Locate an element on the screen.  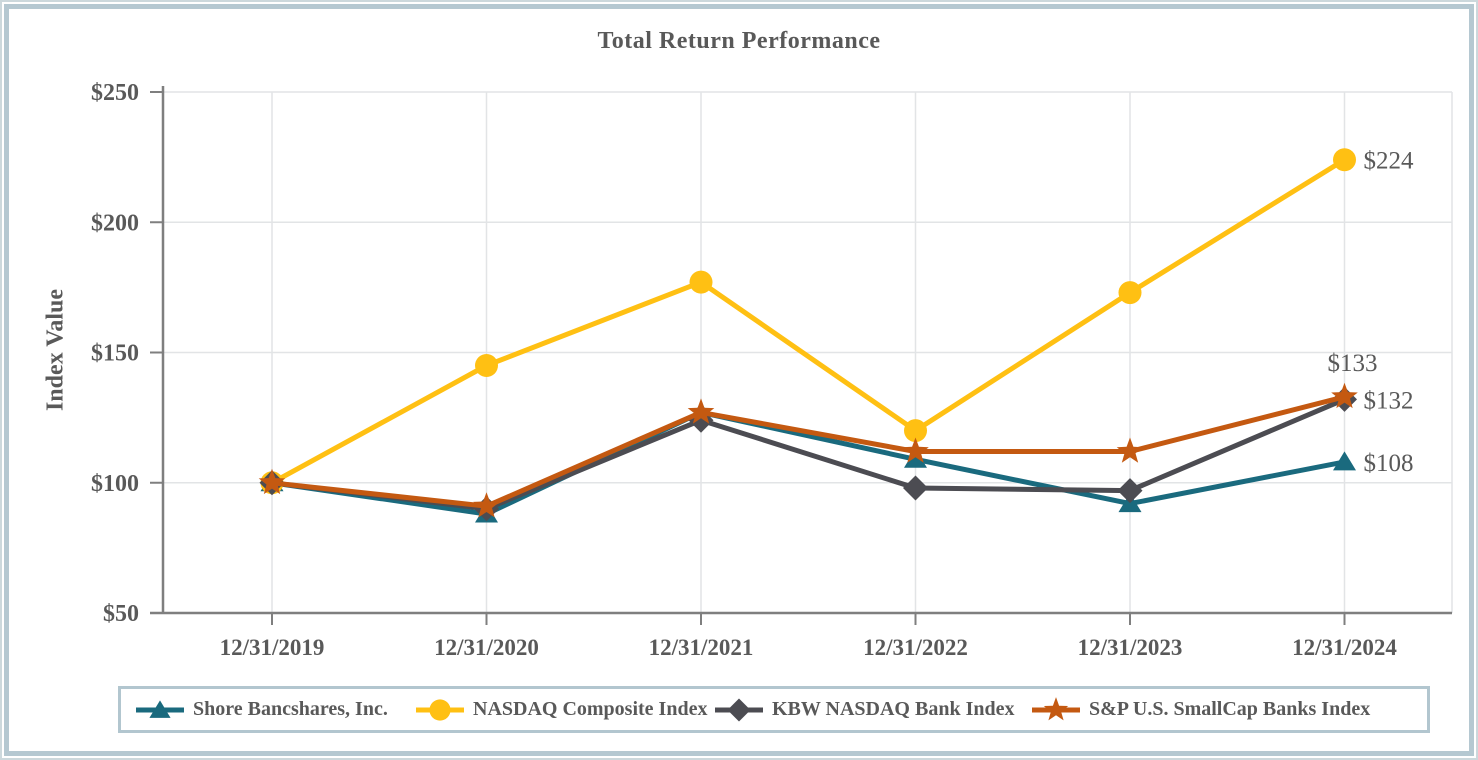
diamond-marker-icon-legend-kbw-nasdaq-bank-index is located at coordinates (739, 709).